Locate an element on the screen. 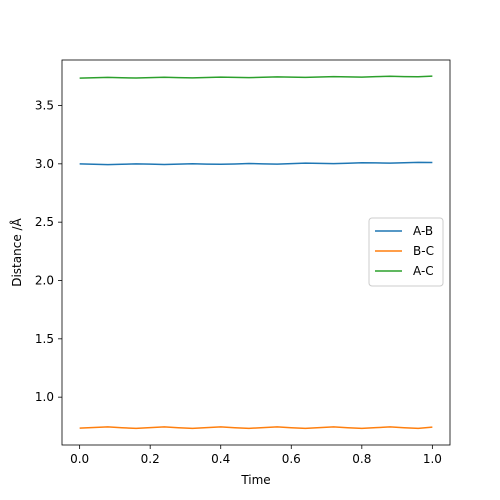  y-tick-label: 2.5 is located at coordinates (44, 222).